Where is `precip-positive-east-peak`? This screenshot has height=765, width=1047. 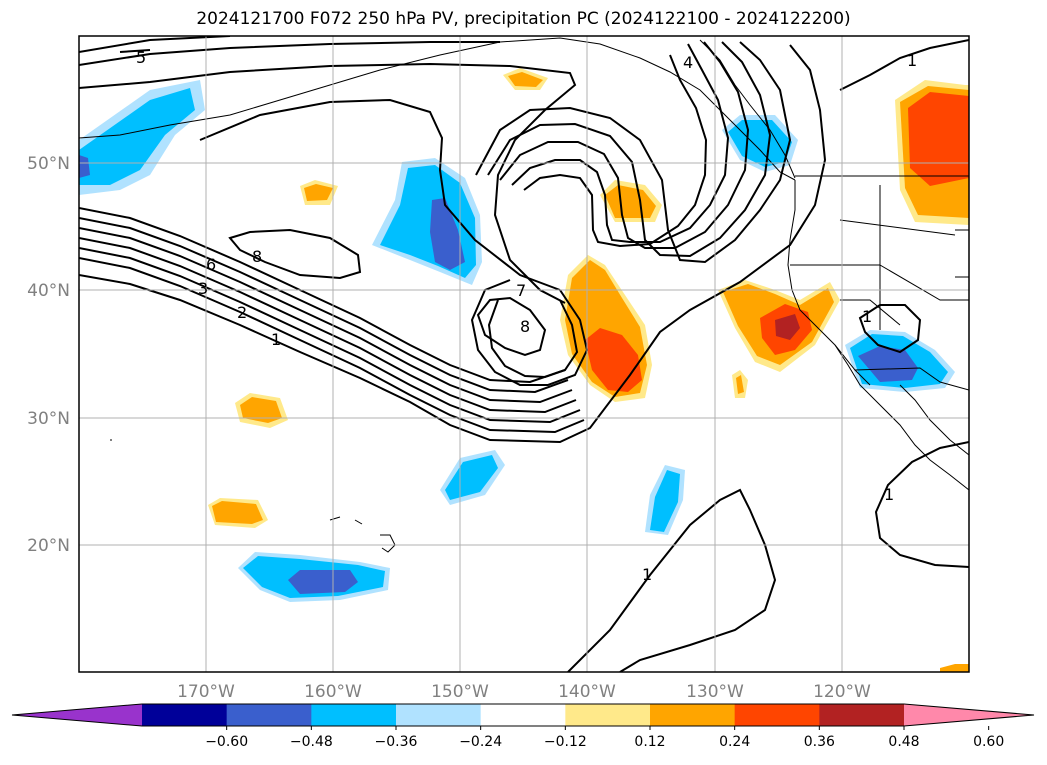
precip-positive-east-peak is located at coordinates (787, 327).